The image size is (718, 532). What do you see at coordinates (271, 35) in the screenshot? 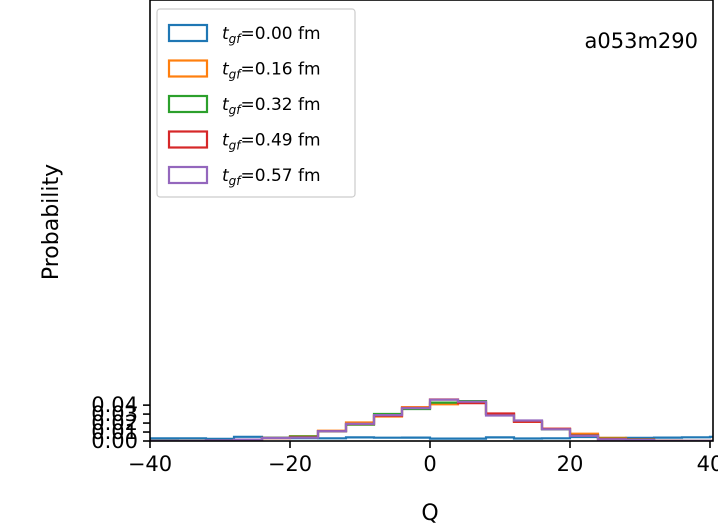
I see `legend-label-0: tgf=0.00 fm` at bounding box center [271, 35].